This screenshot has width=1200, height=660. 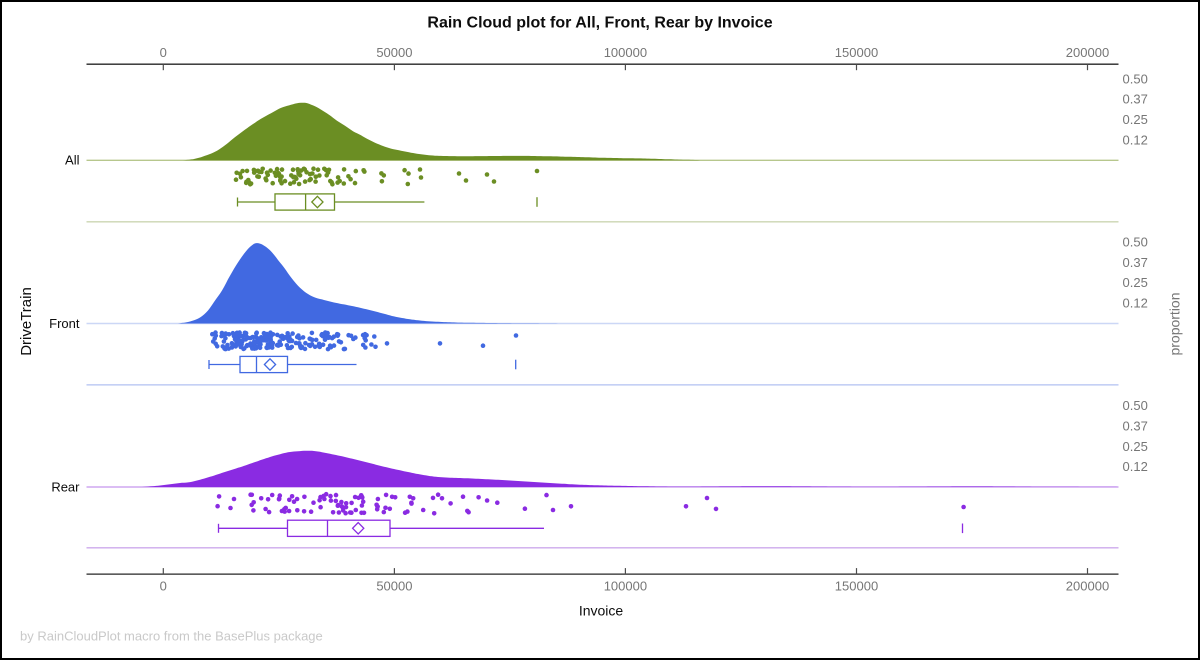 I want to click on svg-text: All, so click(x=72, y=160).